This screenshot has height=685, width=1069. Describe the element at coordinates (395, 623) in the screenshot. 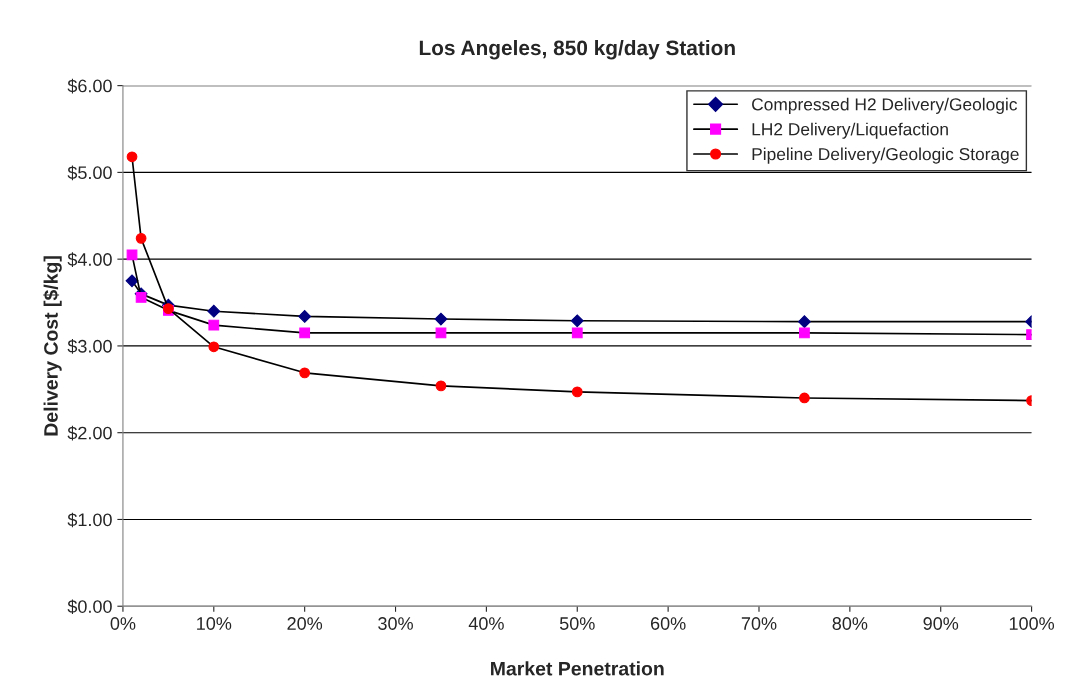

I see `x-tick-label: 30%` at that location.